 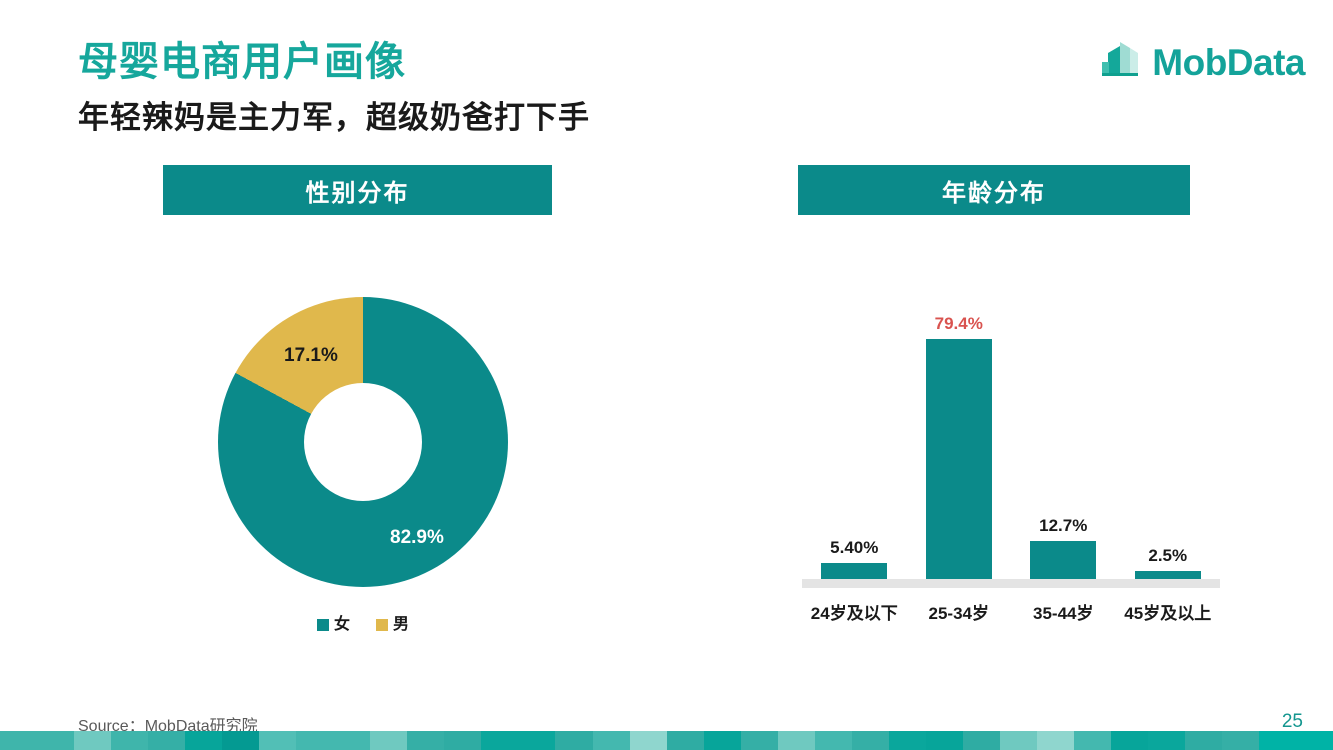 I want to click on legend-label-female: 女, so click(x=341, y=624).